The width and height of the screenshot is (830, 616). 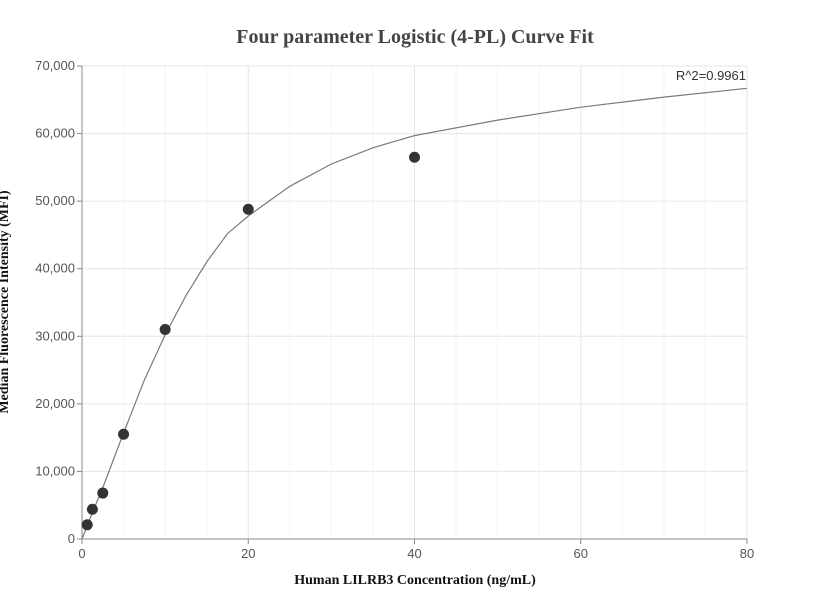 What do you see at coordinates (747, 553) in the screenshot?
I see `x-tick-label: 80` at bounding box center [747, 553].